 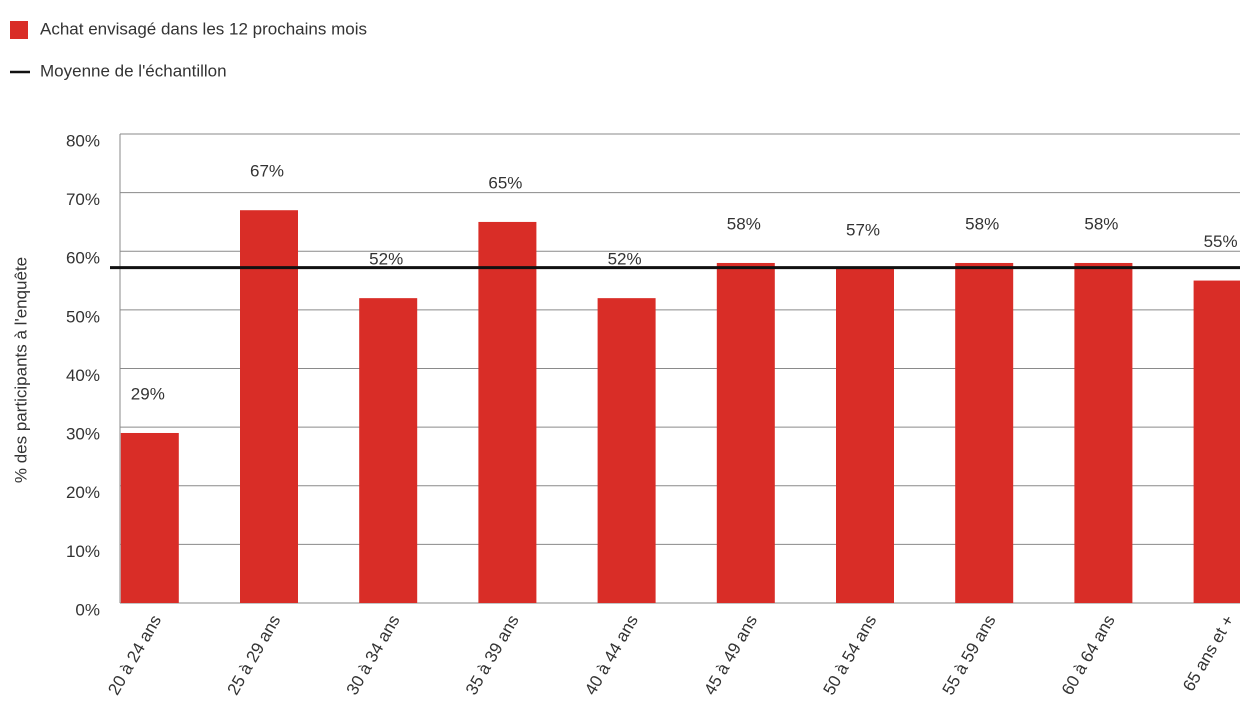 What do you see at coordinates (373, 655) in the screenshot?
I see `x-tick-label: 30 à 34 ans` at bounding box center [373, 655].